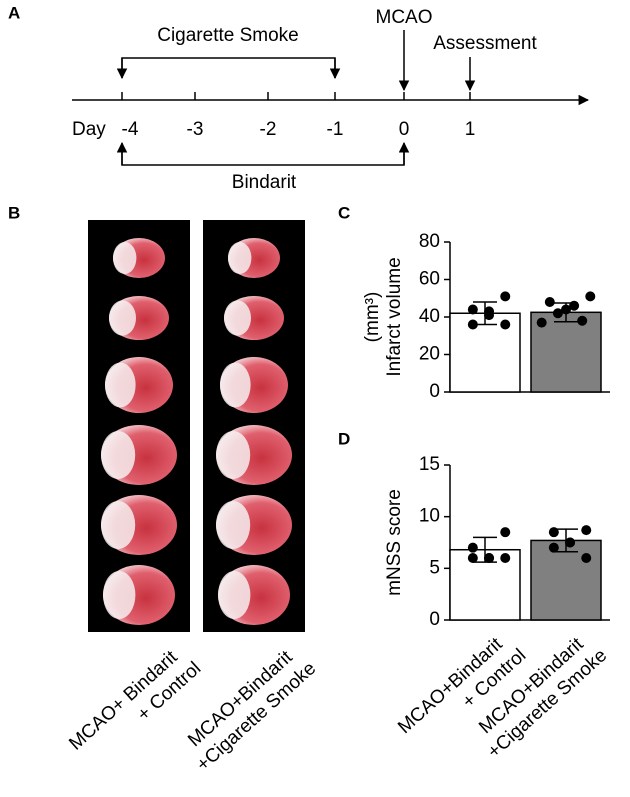 The width and height of the screenshot is (630, 797). Describe the element at coordinates (252, 710) in the screenshot. I see `image-label: MCAO+Bindarit+Cigarette Smoke` at that location.